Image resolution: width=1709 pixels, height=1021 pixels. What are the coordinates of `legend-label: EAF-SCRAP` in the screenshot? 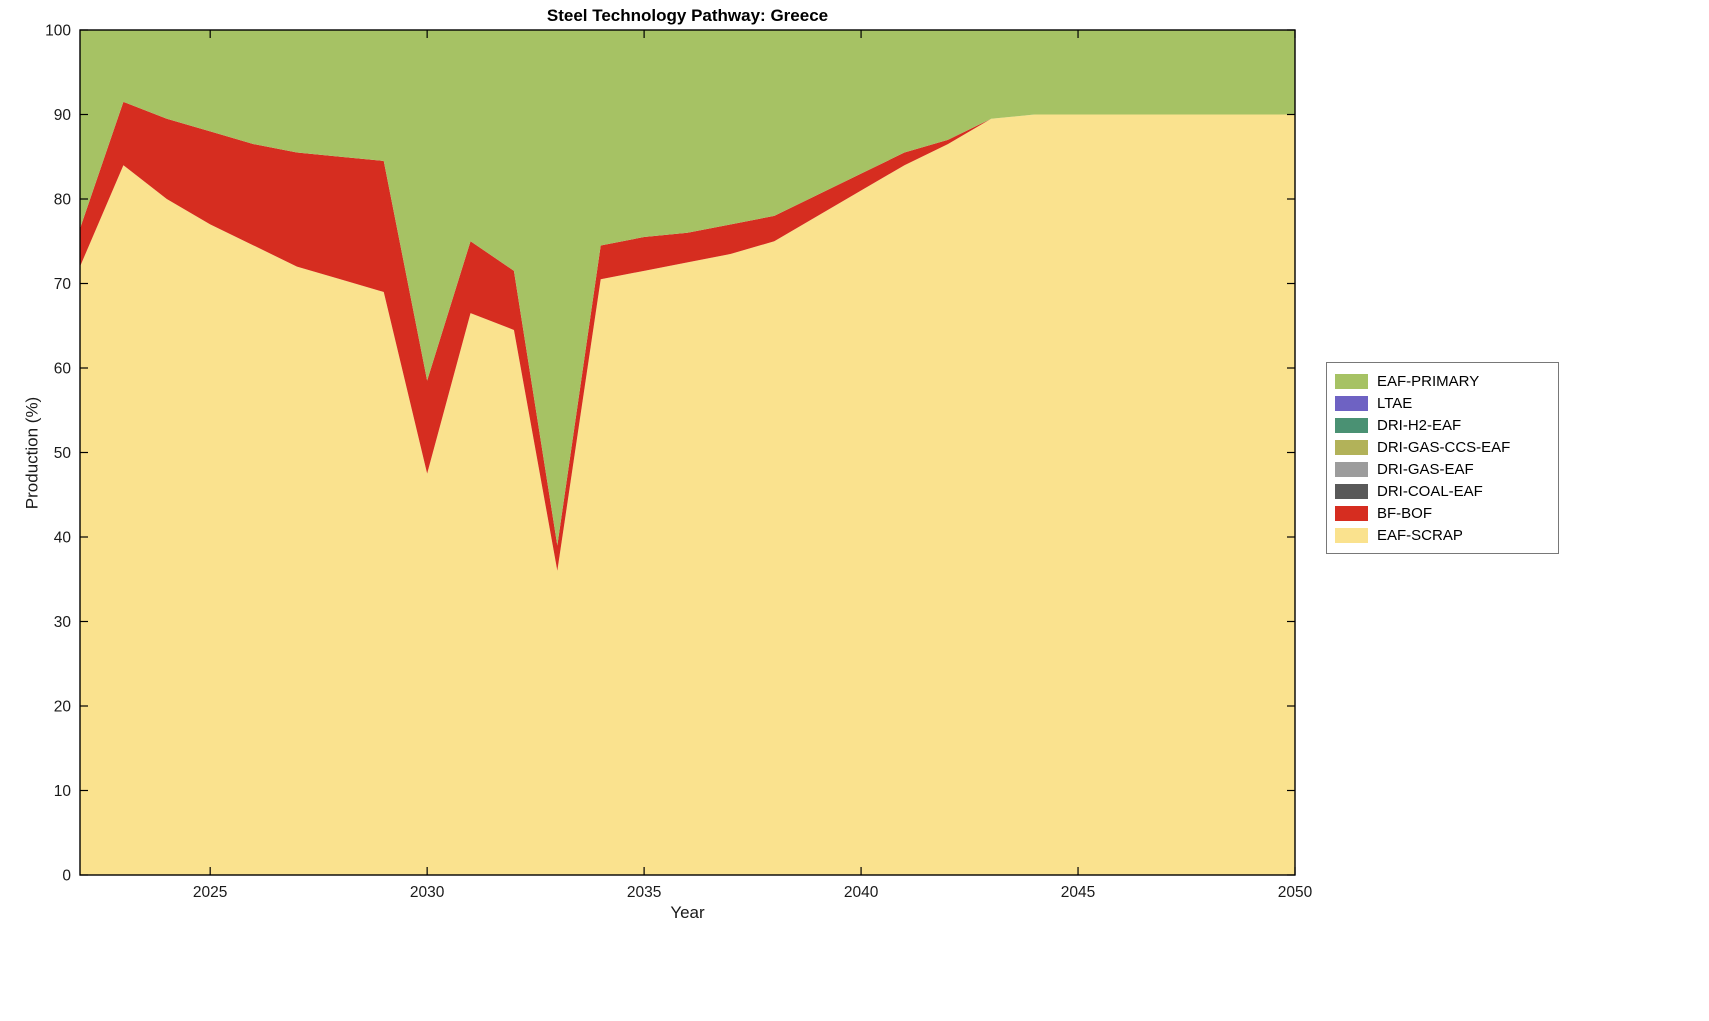 It's located at (1420, 535).